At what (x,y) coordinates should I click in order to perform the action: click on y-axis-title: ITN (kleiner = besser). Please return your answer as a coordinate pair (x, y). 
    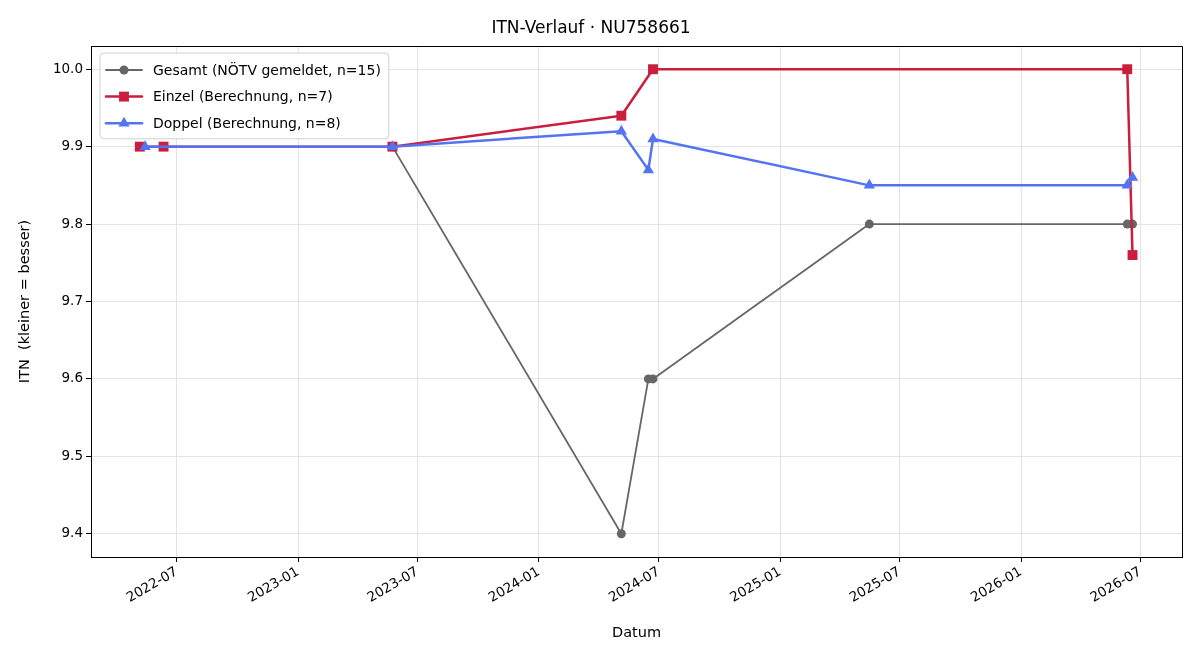
    Looking at the image, I should click on (24, 301).